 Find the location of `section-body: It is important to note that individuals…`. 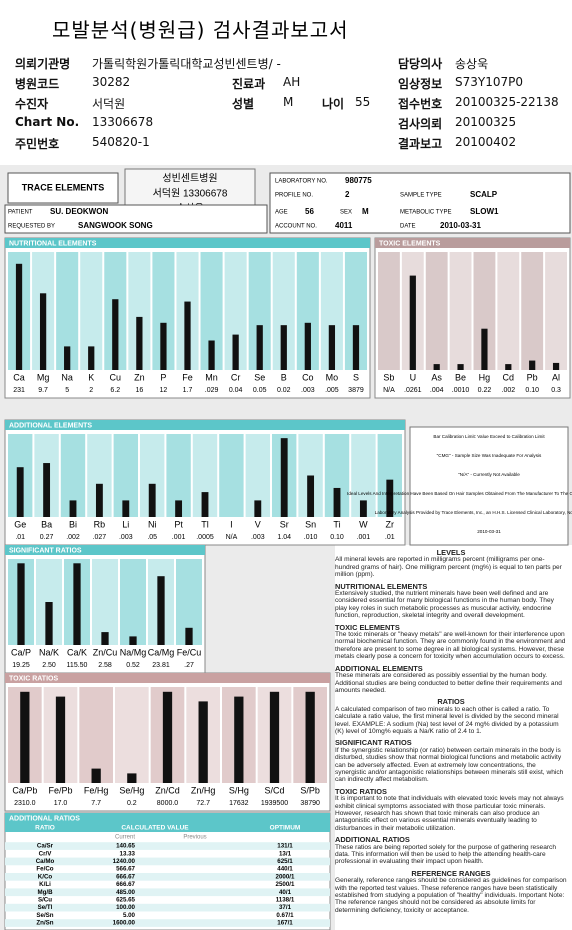

section-body: It is important to note that individuals… is located at coordinates (449, 813).